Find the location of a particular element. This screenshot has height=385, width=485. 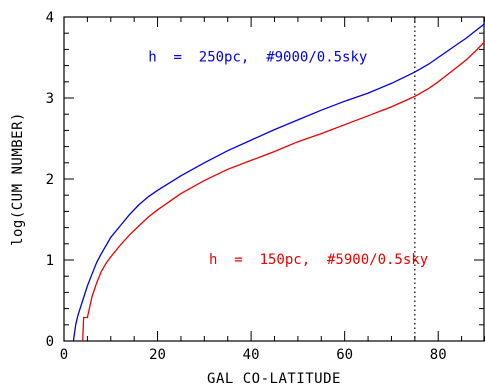

y-tick-label: 4 is located at coordinates (50, 18).